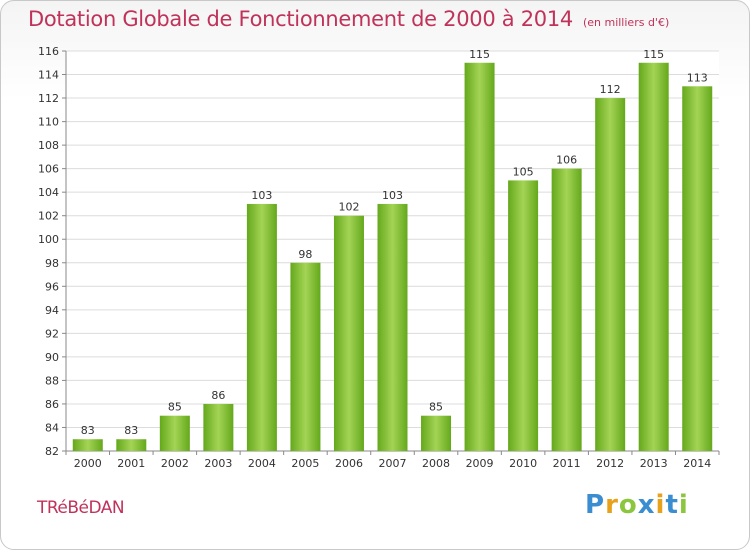  I want to click on x-tick-label: 2000, so click(88, 463).